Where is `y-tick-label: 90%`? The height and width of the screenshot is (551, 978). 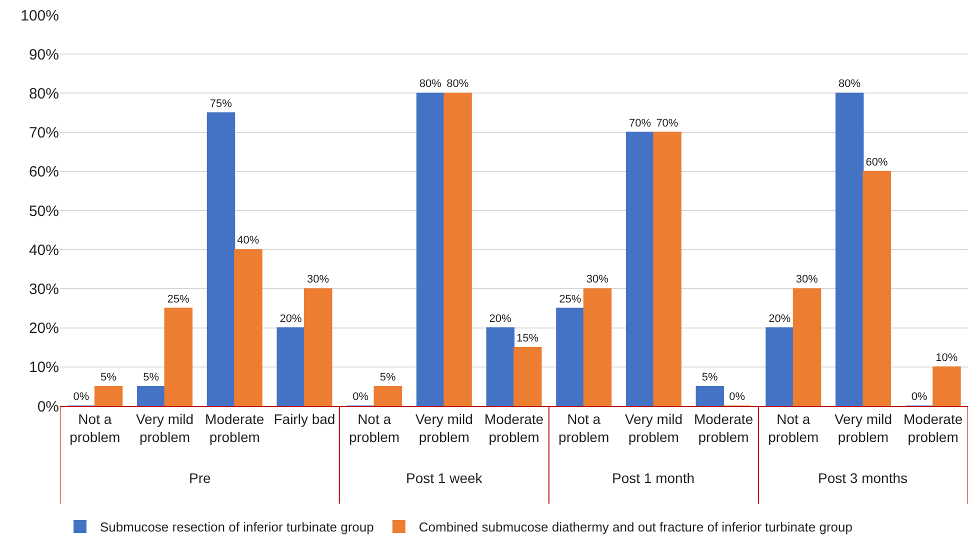
y-tick-label: 90% is located at coordinates (43, 55).